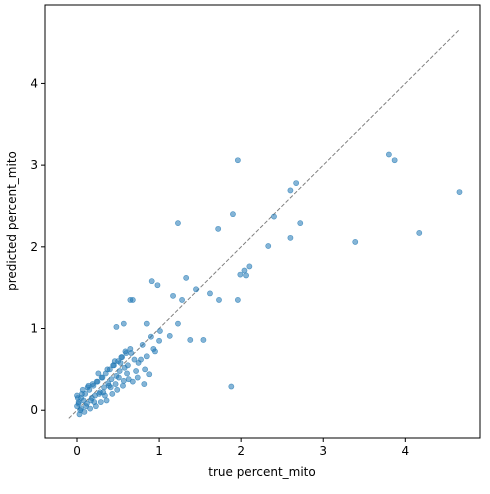  I want to click on y-tick-label: 2, so click(34, 247).